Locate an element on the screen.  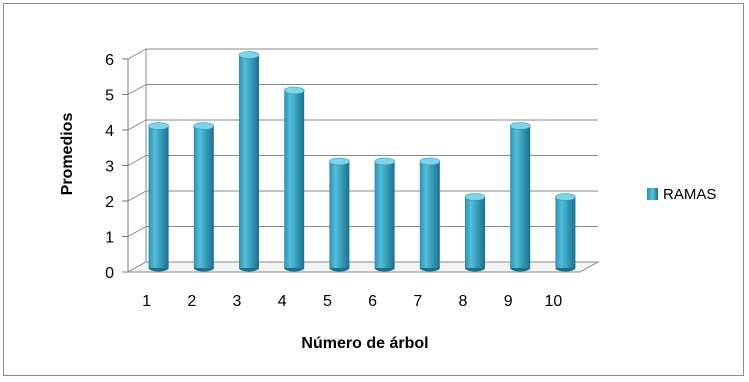
x-tick-label: 9 is located at coordinates (508, 301).